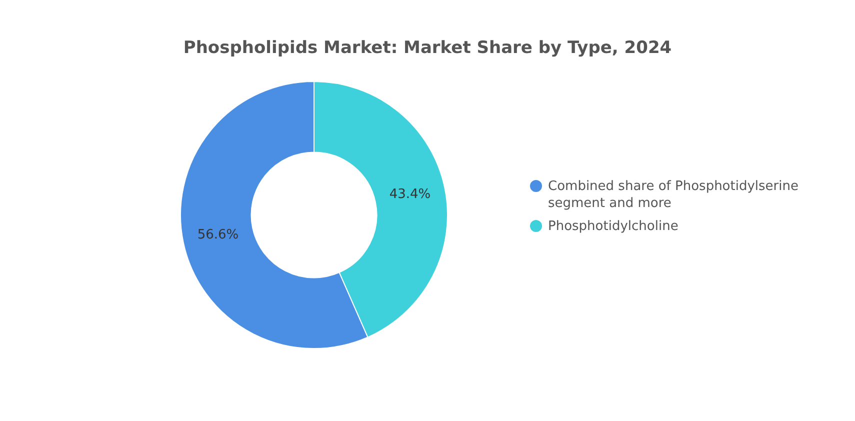 The height and width of the screenshot is (421, 855). Describe the element at coordinates (427, 48) in the screenshot. I see `chart-title: Phospholipids Market: Market Share by Type, 2024` at that location.